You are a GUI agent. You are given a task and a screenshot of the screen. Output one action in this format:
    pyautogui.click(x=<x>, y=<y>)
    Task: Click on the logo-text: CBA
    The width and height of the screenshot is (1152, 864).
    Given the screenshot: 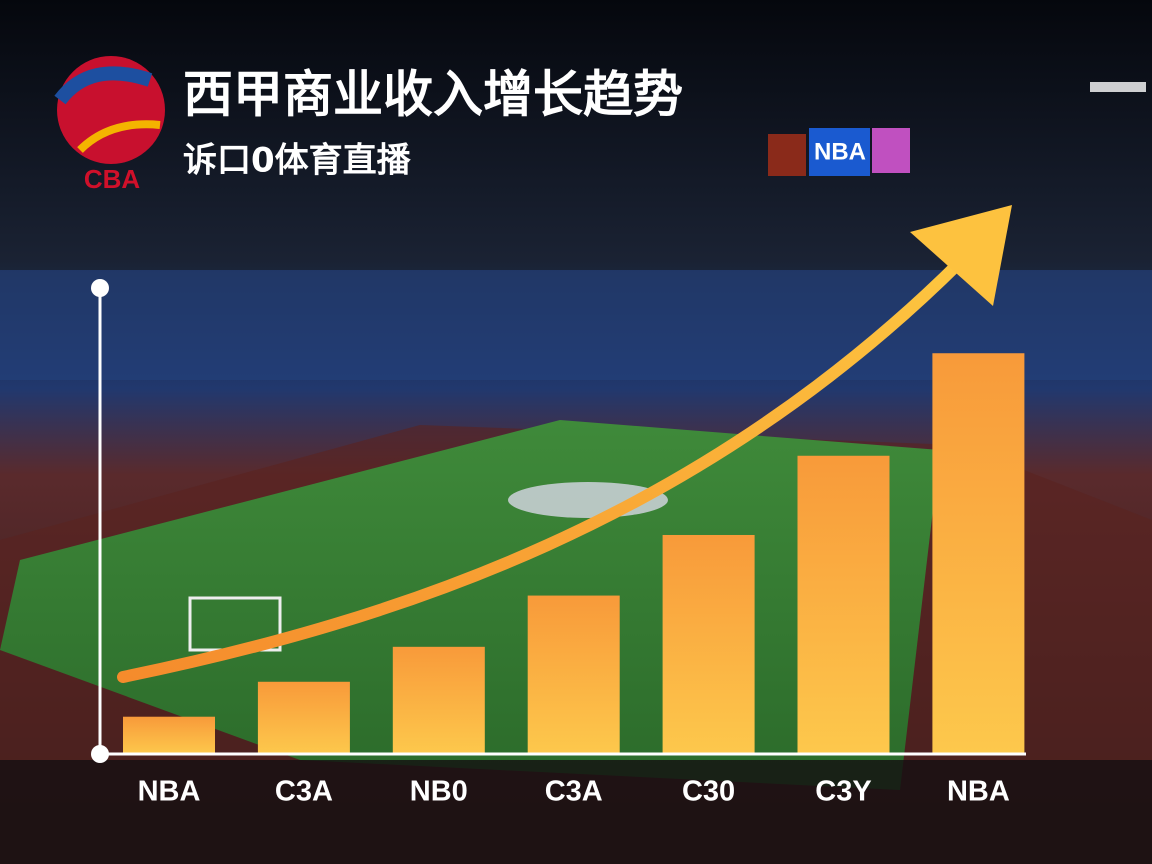 What is the action you would take?
    pyautogui.click(x=112, y=179)
    